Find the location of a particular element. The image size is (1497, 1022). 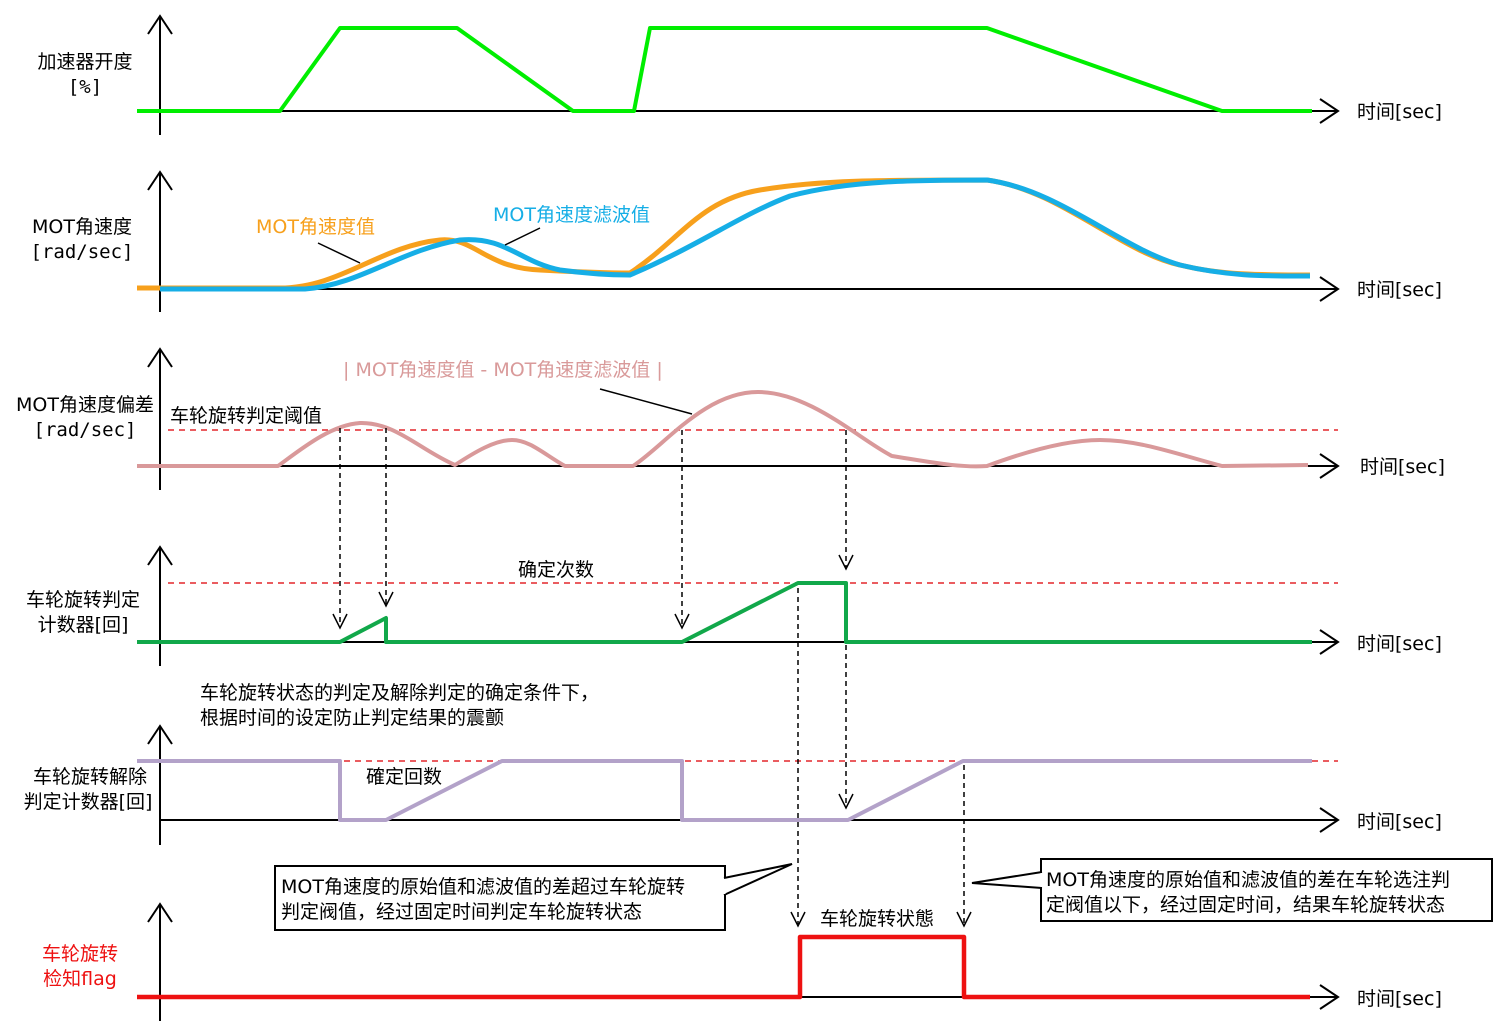

raw-series-label: MOT角速度值 is located at coordinates (315, 227).